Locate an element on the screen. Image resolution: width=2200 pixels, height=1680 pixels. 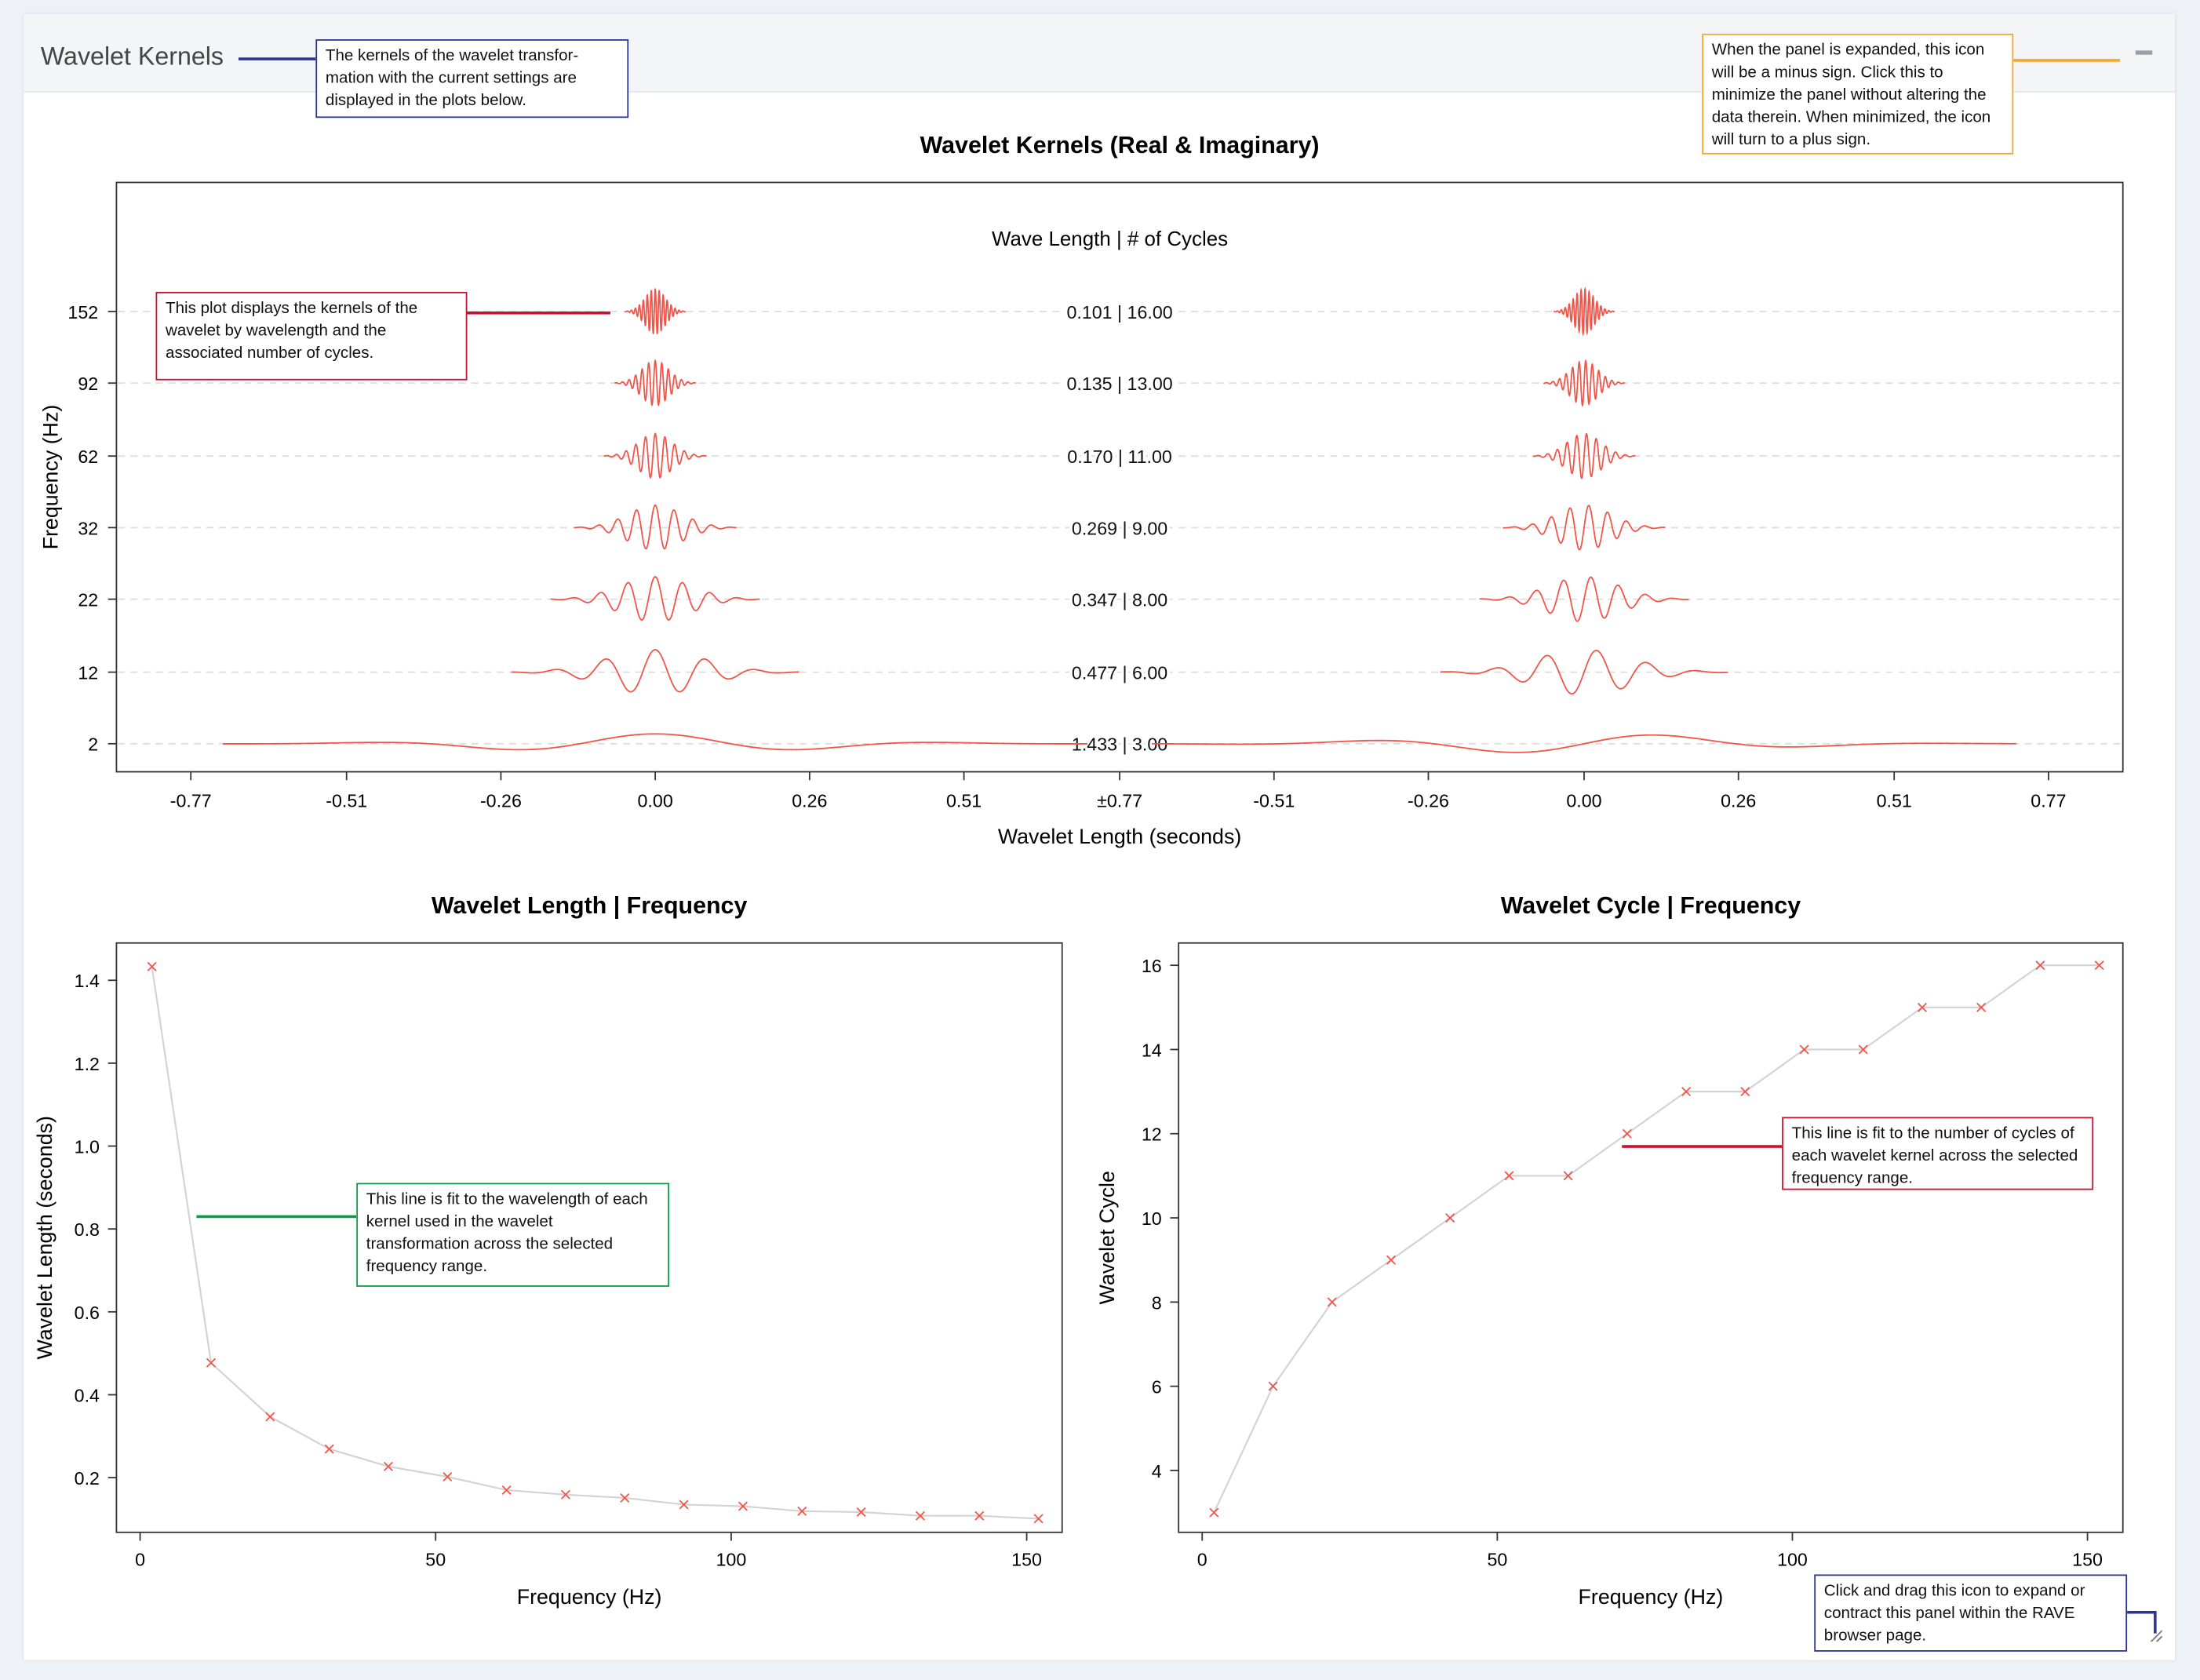
y-tick-label: 0.8 is located at coordinates (87, 1229).